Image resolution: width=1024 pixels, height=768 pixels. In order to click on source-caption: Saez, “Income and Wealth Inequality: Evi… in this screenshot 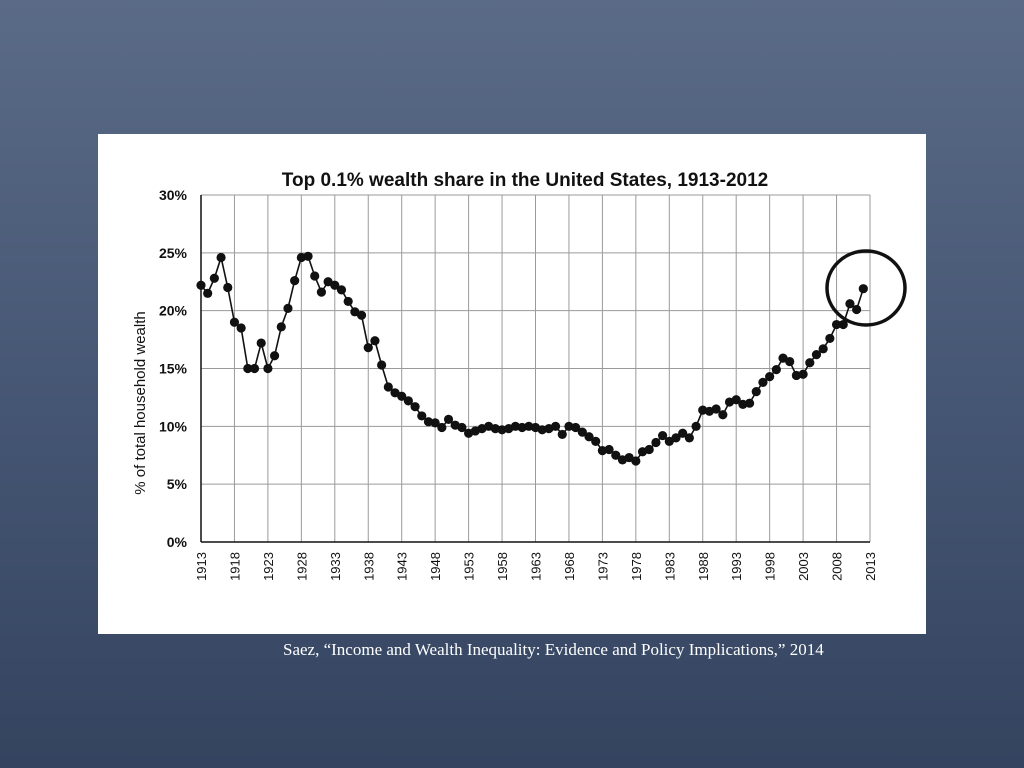, I will do `click(553, 649)`.